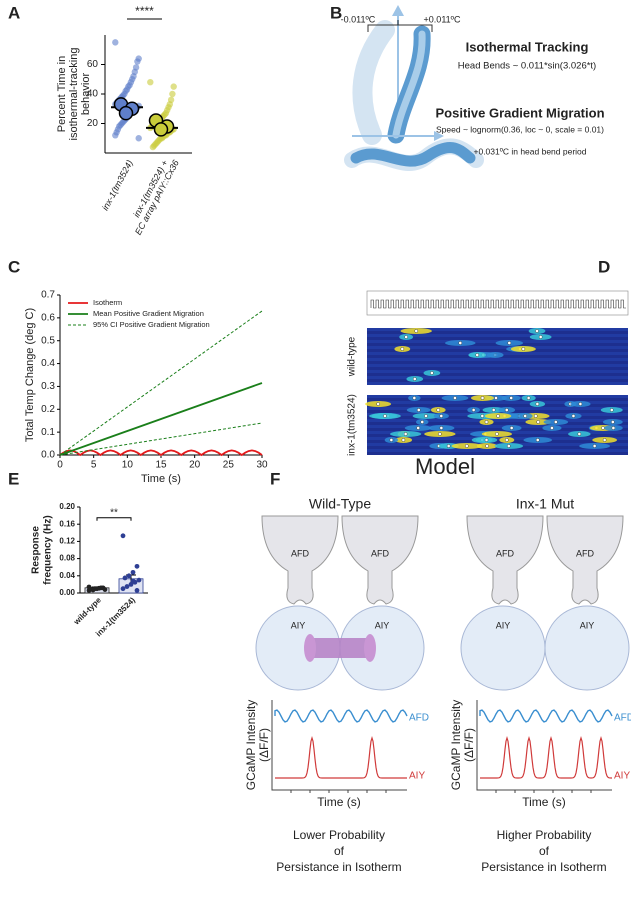  I want to click on trace-axes, so click(339, 745).